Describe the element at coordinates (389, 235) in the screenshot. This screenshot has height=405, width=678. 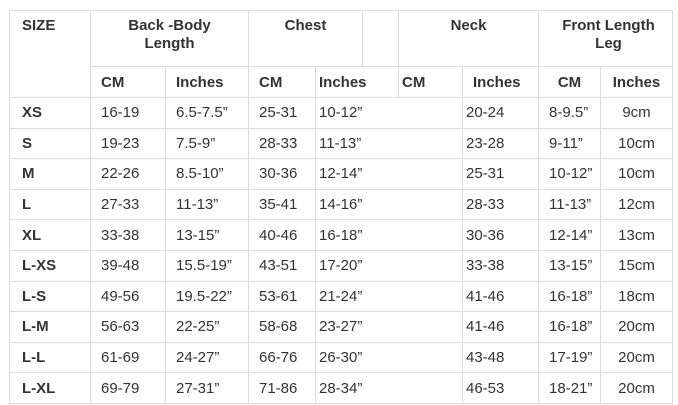
I see `cell-chest-in: 16-18”` at that location.